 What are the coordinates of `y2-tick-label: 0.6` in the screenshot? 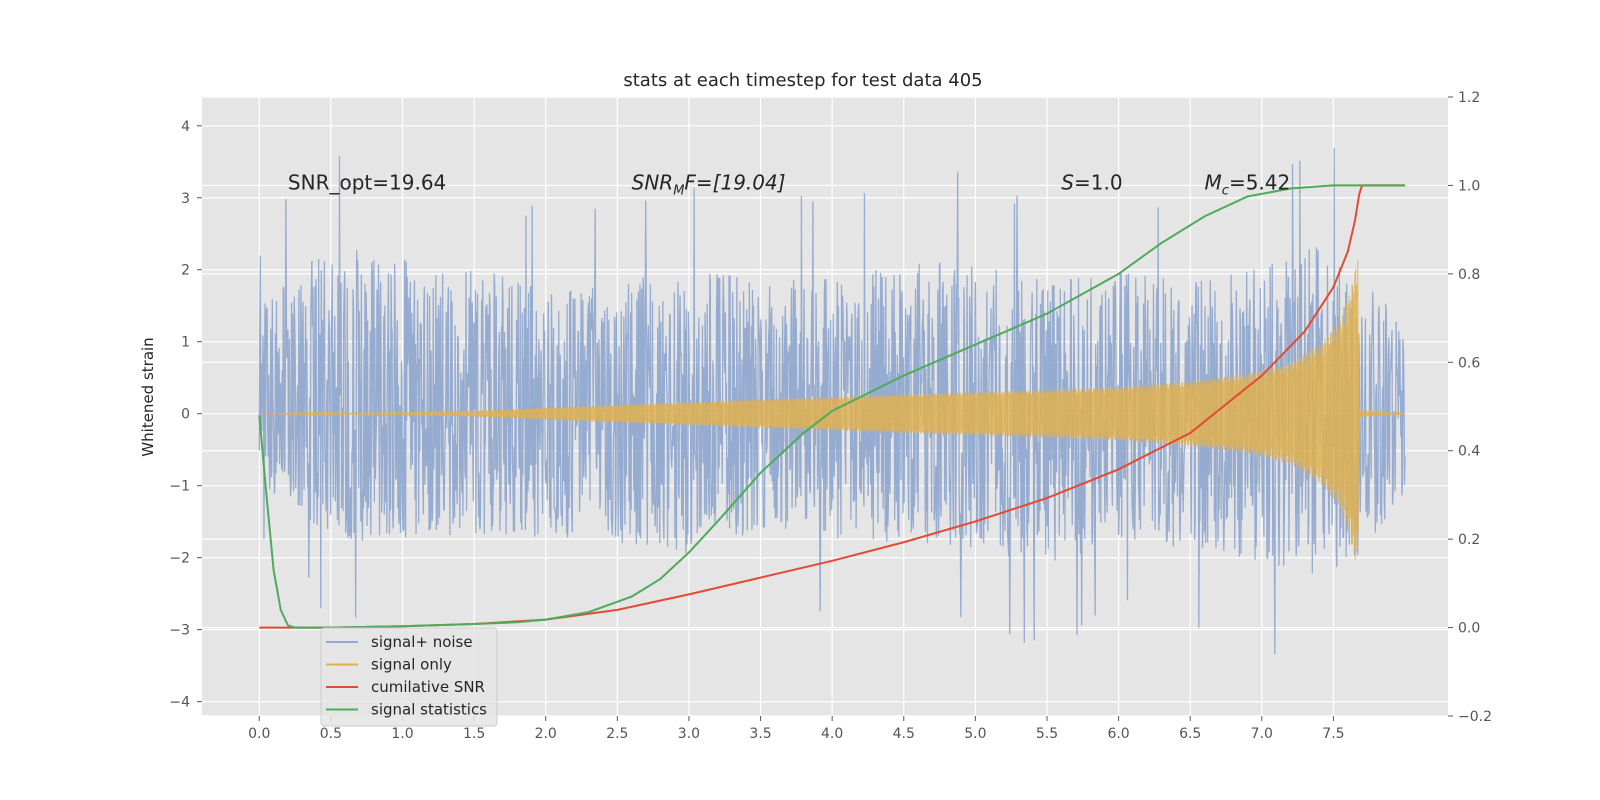 It's located at (1469, 363).